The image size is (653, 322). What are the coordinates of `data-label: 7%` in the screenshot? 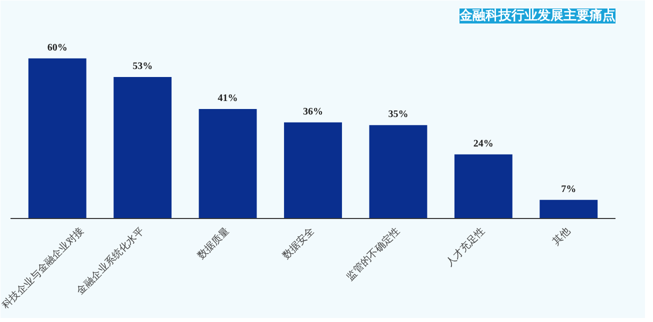 It's located at (568, 189).